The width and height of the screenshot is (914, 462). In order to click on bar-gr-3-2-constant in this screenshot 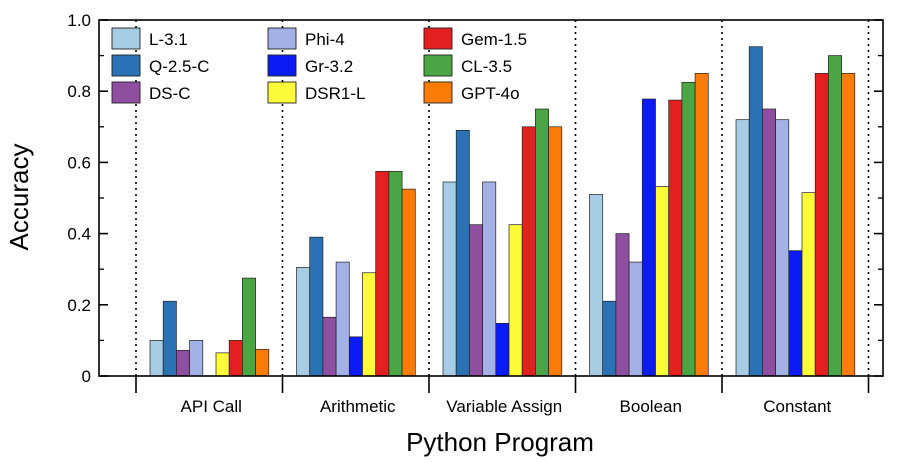, I will do `click(795, 313)`.